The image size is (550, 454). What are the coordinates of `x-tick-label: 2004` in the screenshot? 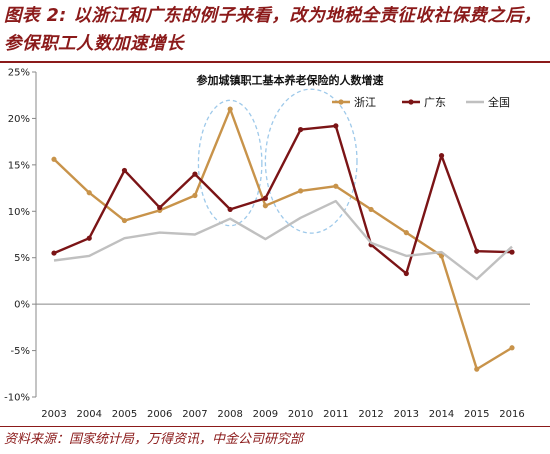 It's located at (89, 414).